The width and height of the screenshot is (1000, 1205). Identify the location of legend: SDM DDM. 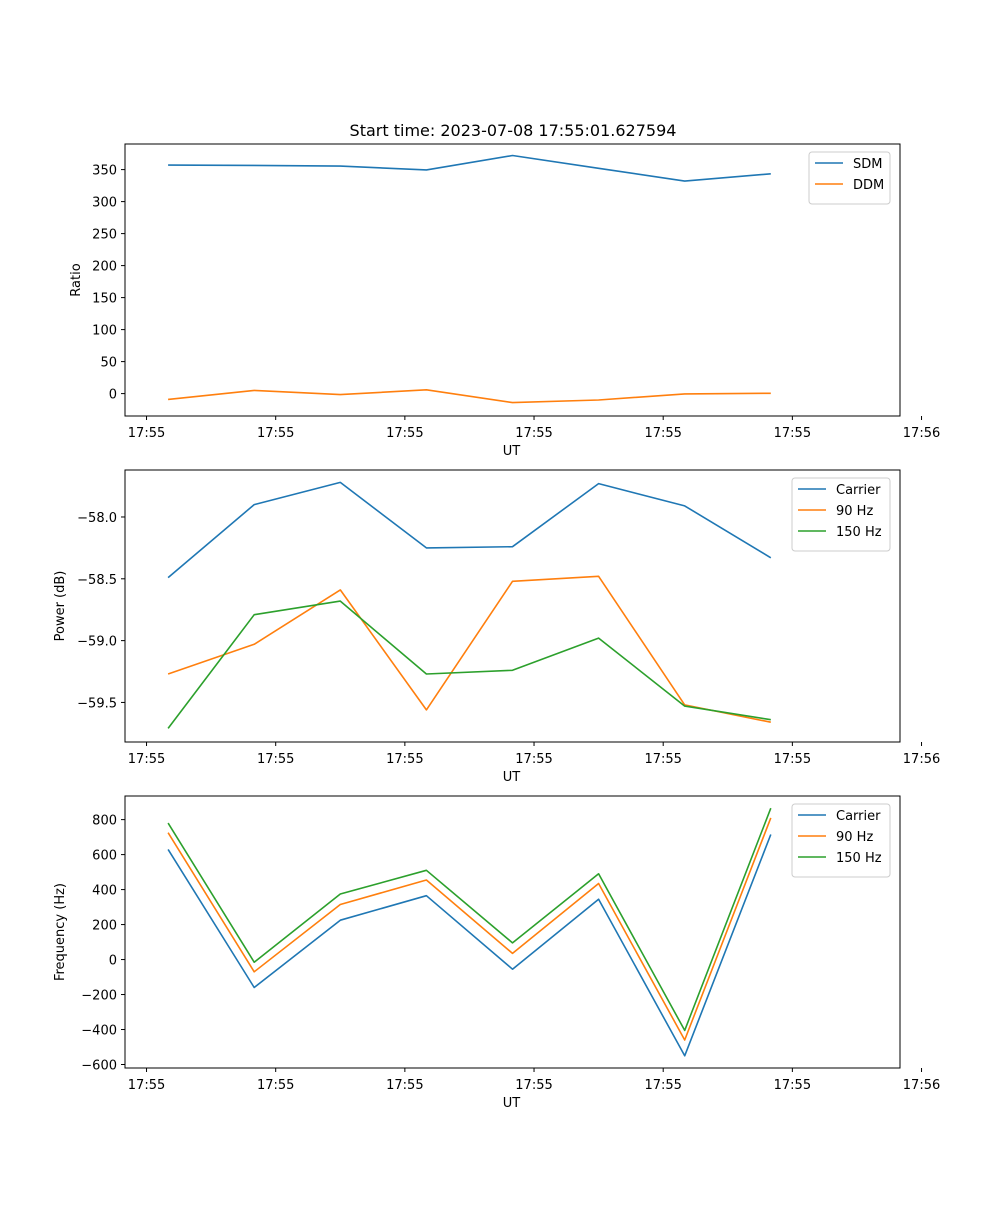
(849, 178).